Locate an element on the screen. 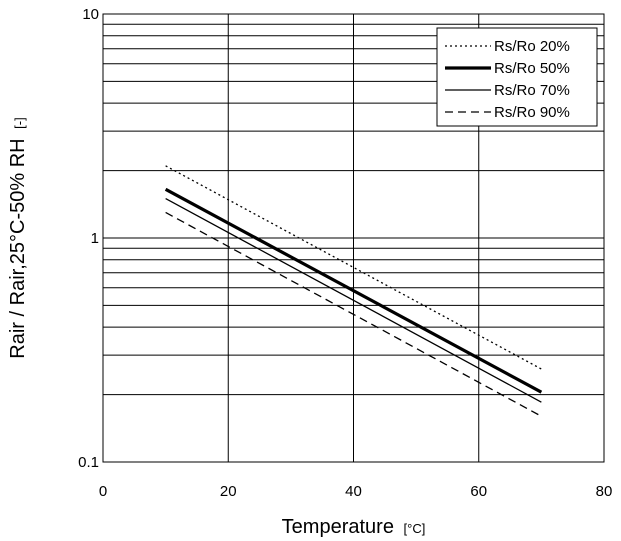 This screenshot has width=621, height=541. x-tick-labels: 0 20 40 60 80 is located at coordinates (356, 491).